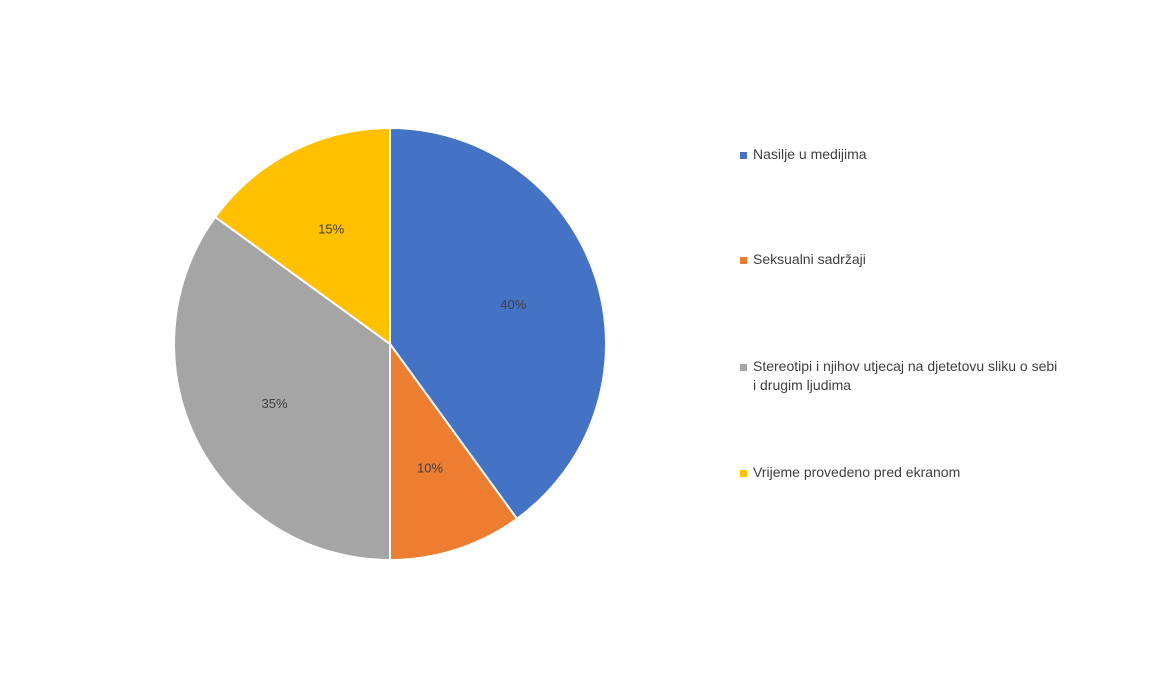 Image resolution: width=1170 pixels, height=700 pixels. I want to click on slice-data-label-0: 40%, so click(513, 304).